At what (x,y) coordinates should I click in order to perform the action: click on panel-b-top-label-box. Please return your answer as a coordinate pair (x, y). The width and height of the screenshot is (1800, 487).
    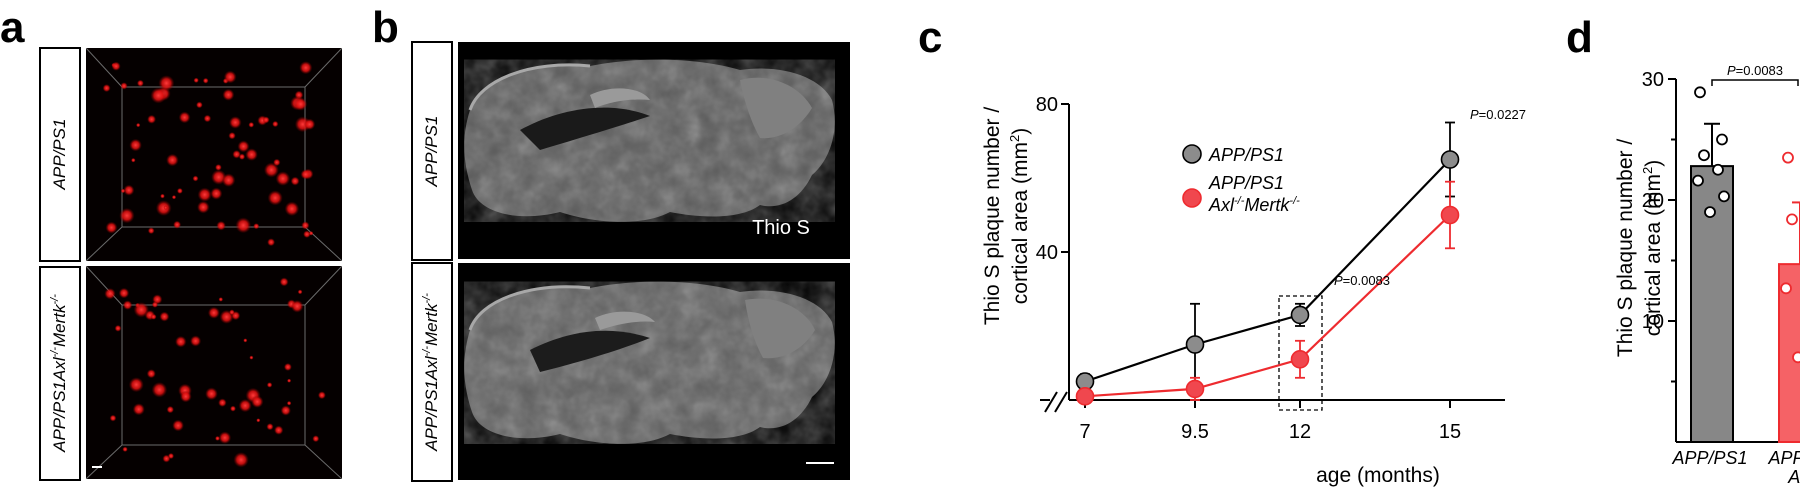
    Looking at the image, I should click on (432, 151).